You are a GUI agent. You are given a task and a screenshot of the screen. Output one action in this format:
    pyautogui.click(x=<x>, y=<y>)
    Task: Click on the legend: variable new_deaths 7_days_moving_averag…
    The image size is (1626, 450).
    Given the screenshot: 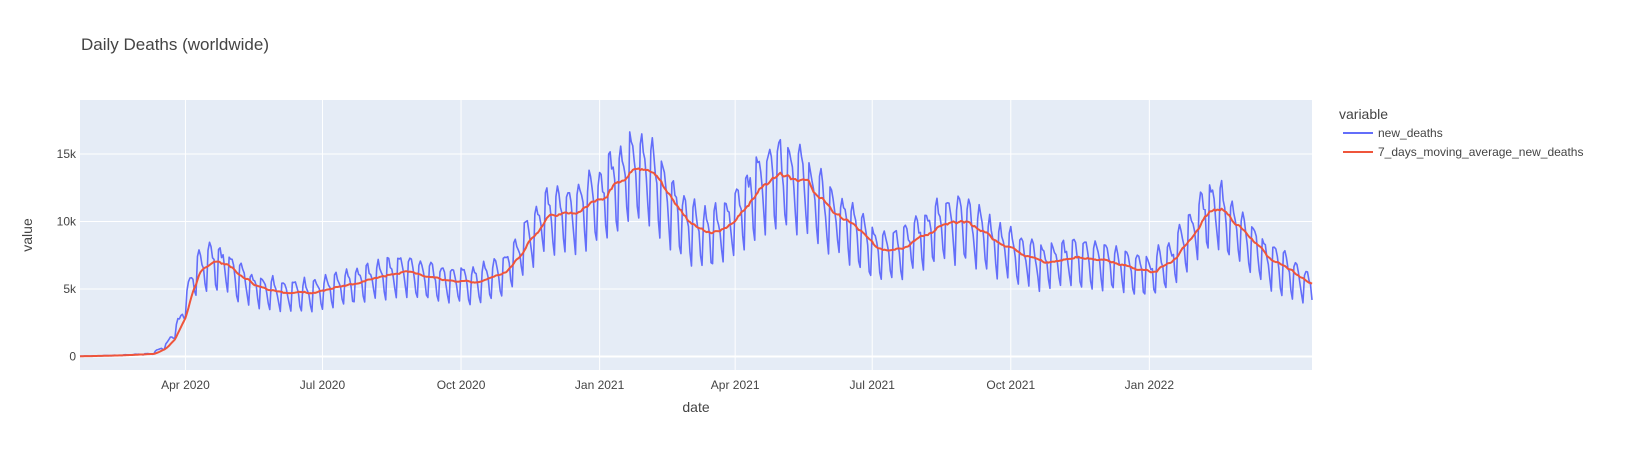 What is the action you would take?
    pyautogui.click(x=1461, y=132)
    